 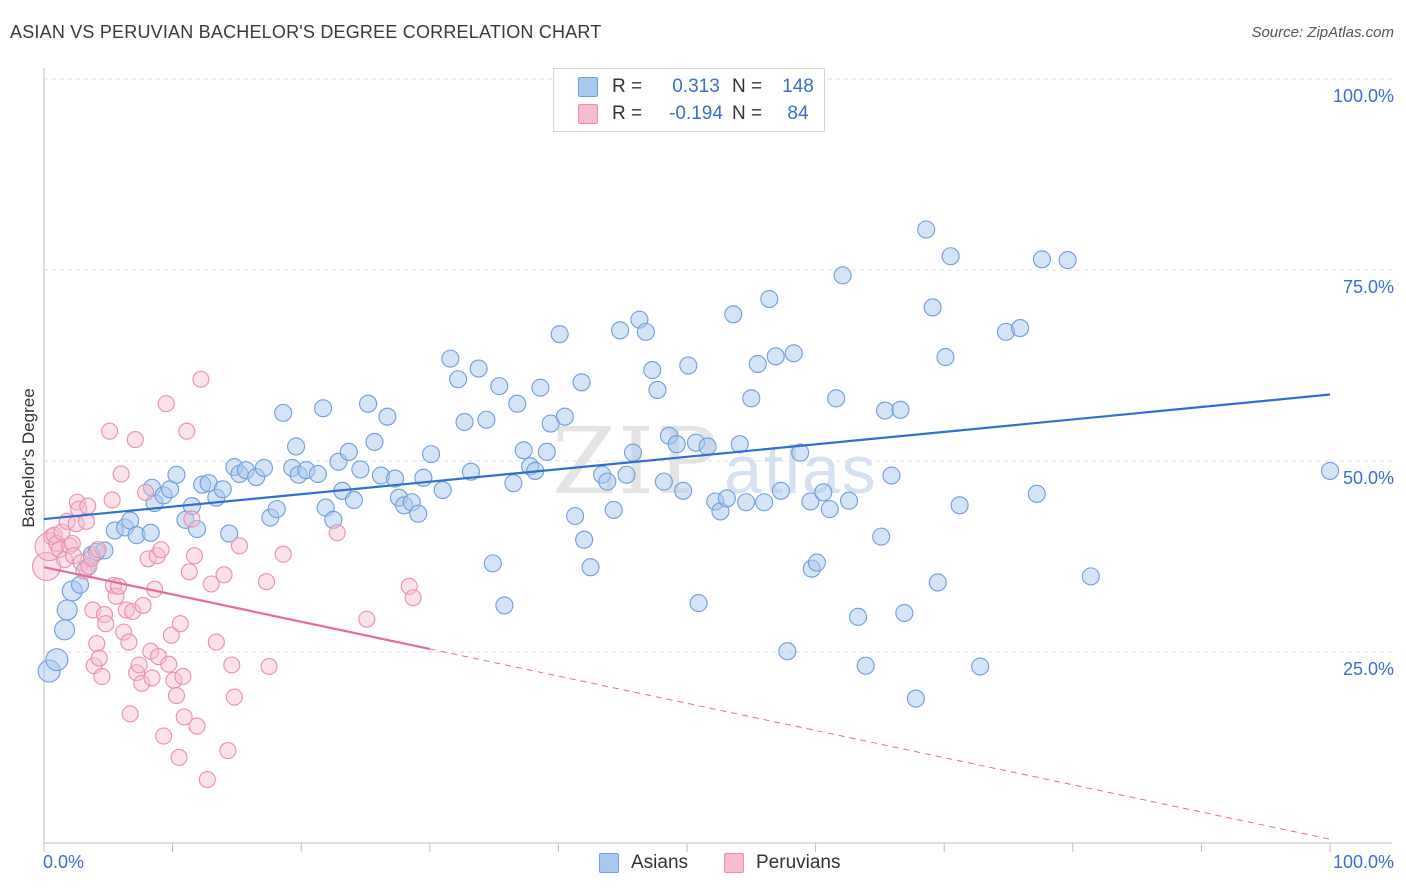 What do you see at coordinates (609, 863) in the screenshot?
I see `asians-legend-swatch` at bounding box center [609, 863].